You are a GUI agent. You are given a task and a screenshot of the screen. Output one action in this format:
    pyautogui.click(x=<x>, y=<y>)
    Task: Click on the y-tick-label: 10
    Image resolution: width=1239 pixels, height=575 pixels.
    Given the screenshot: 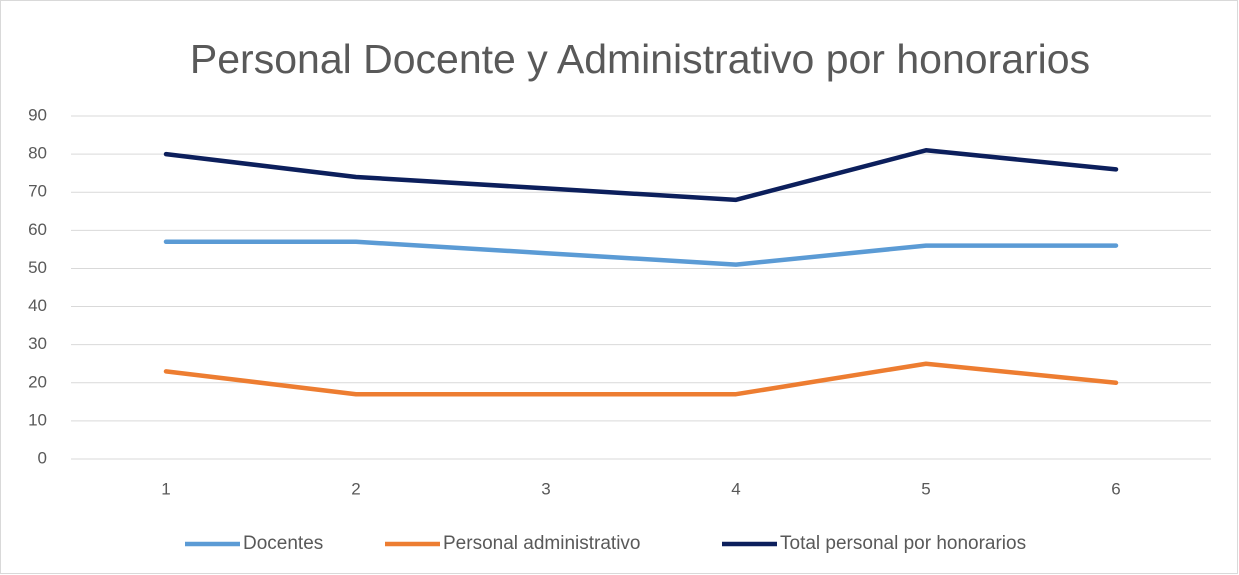 What is the action you would take?
    pyautogui.click(x=37, y=419)
    